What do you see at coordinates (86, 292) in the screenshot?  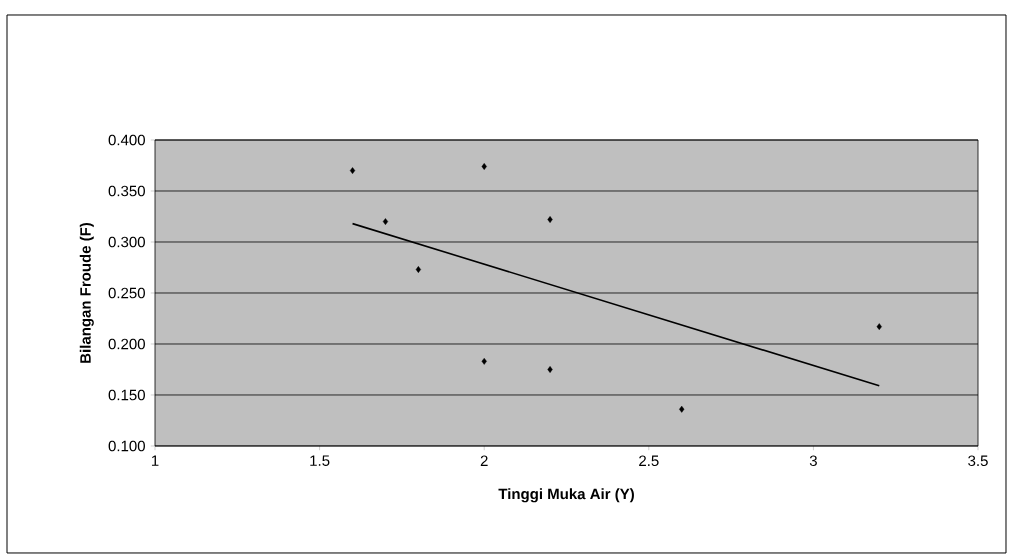 I see `y-axis-title: Bilangan Froude (F)` at bounding box center [86, 292].